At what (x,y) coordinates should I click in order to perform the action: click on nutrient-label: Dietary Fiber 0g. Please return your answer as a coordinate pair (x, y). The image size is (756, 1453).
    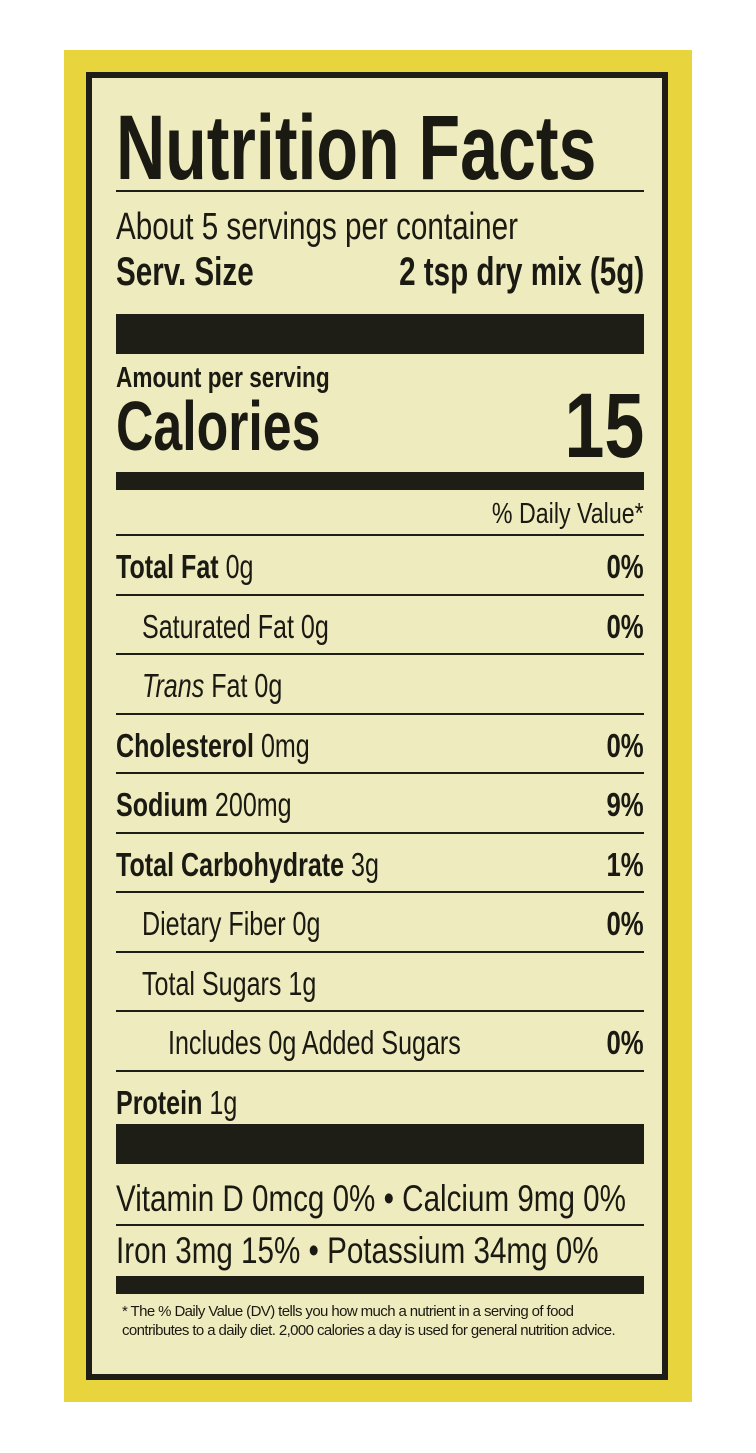
    Looking at the image, I should click on (231, 924).